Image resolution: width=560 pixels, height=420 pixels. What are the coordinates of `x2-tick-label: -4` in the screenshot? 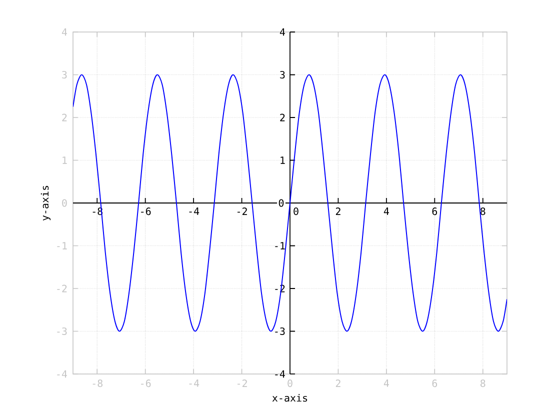 It's located at (194, 211).